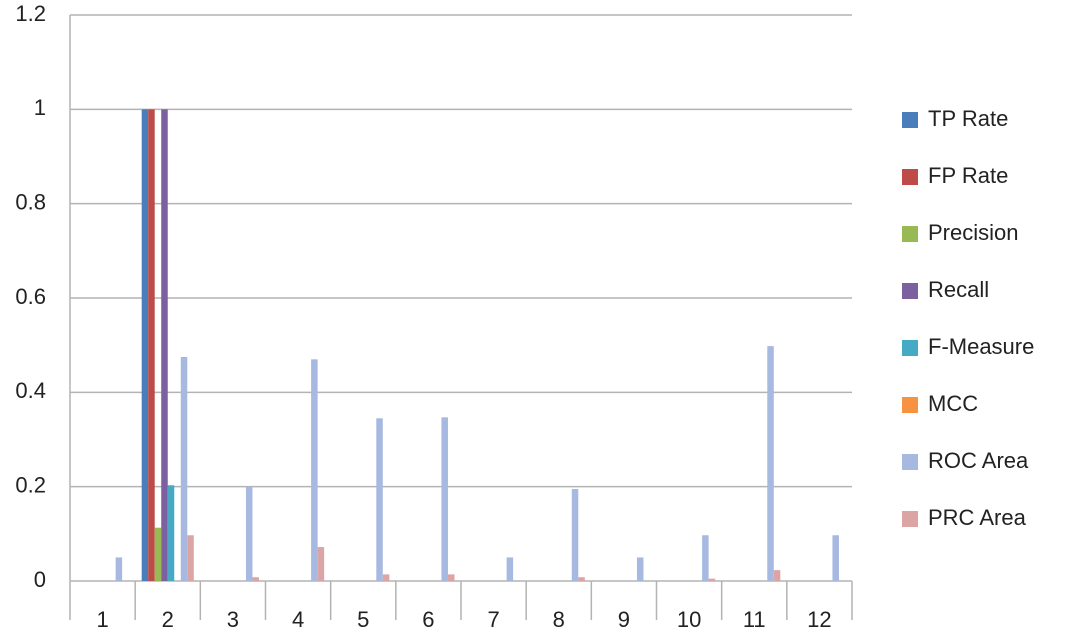 The height and width of the screenshot is (634, 1075). Describe the element at coordinates (689, 619) in the screenshot. I see `x-tick-label: 10` at that location.